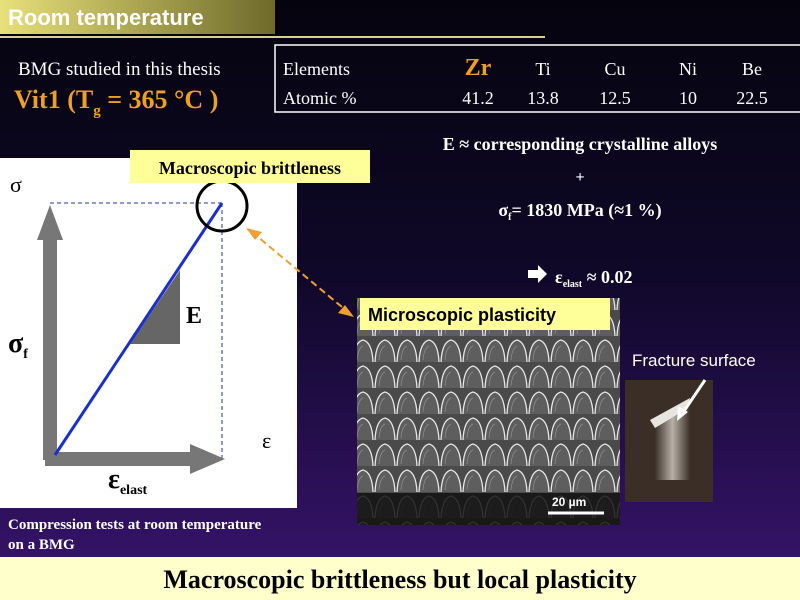  Describe the element at coordinates (478, 68) in the screenshot. I see `table-header-cell: Zr` at that location.